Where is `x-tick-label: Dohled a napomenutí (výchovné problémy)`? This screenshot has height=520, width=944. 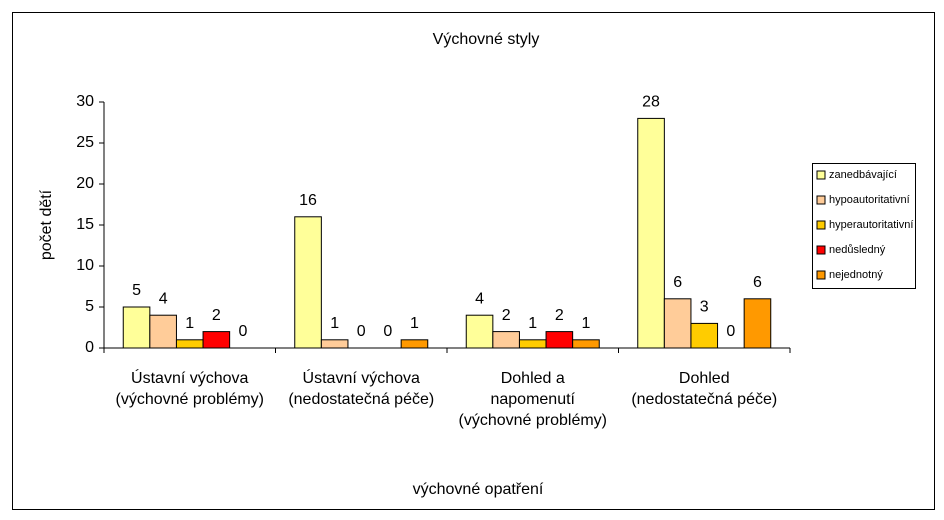 x-tick-label: Dohled a napomenutí (výchovné problémy) is located at coordinates (533, 399).